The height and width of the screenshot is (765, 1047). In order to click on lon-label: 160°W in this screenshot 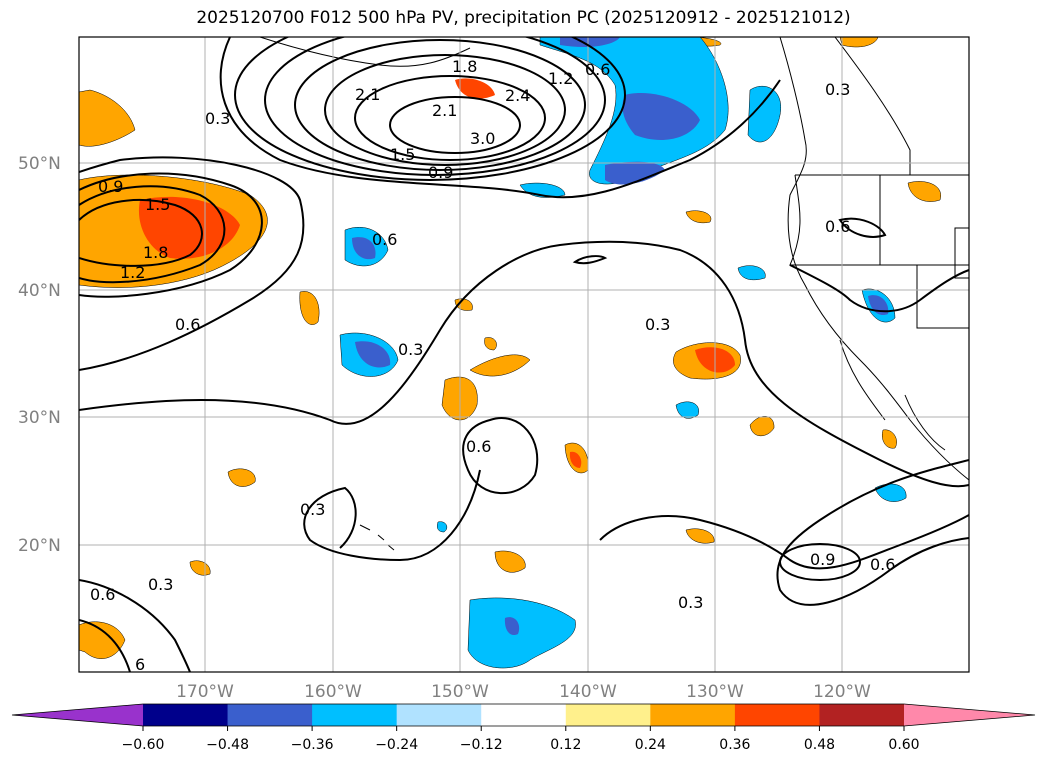, I will do `click(333, 692)`.